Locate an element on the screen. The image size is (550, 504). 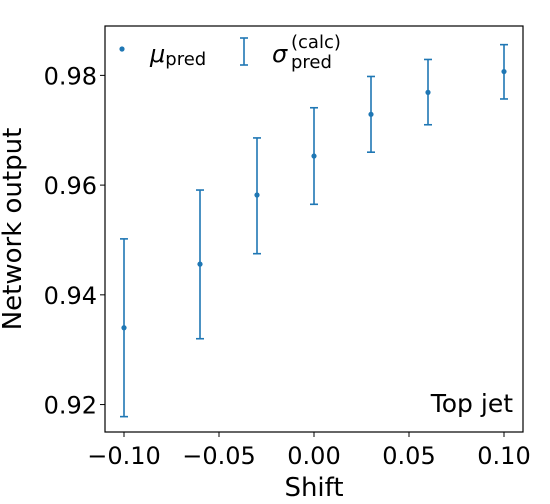
y-axis-label: Network output is located at coordinates (14, 229).